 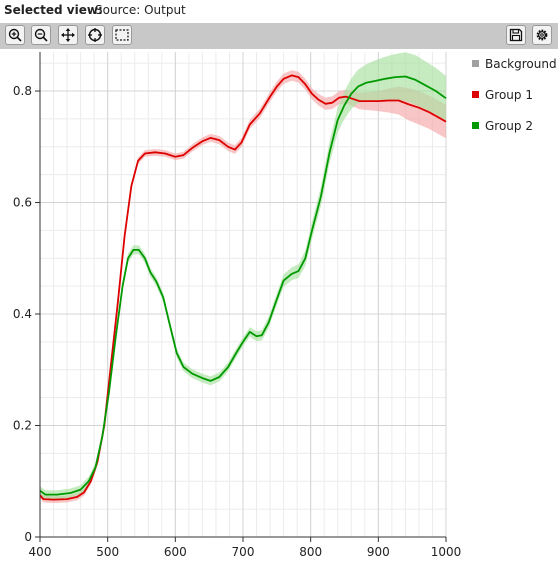 I want to click on y-tick-label: 0.2, so click(x=22, y=426).